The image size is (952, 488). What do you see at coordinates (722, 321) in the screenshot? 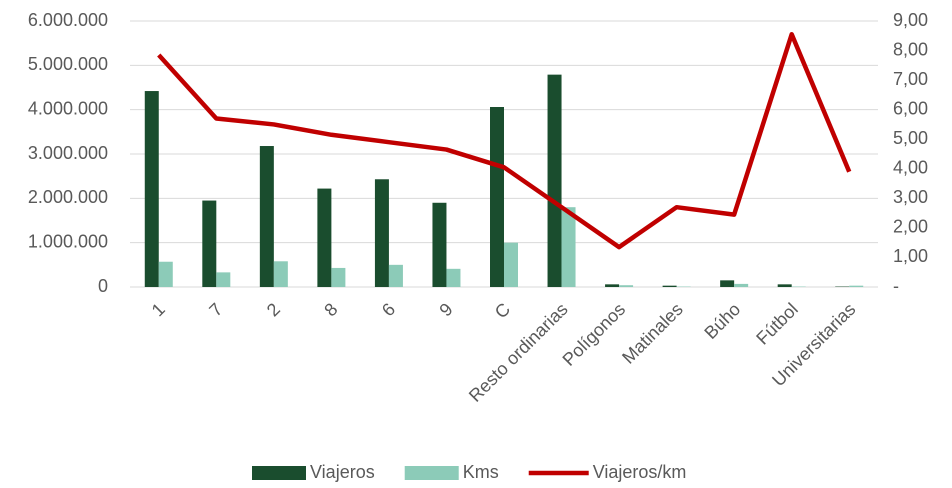
I see `x-tick-label: Búho` at bounding box center [722, 321].